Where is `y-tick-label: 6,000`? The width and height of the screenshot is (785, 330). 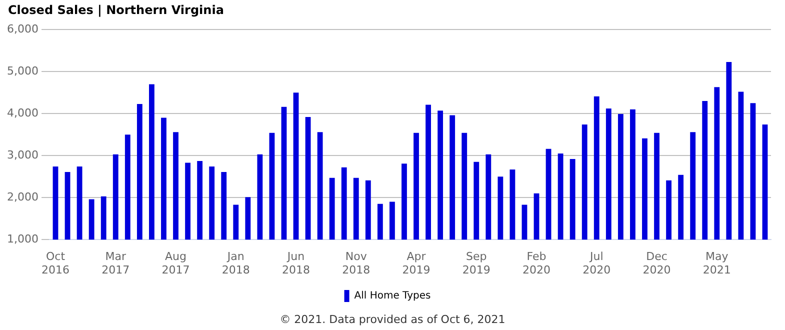
y-tick-label: 6,000 is located at coordinates (22, 29).